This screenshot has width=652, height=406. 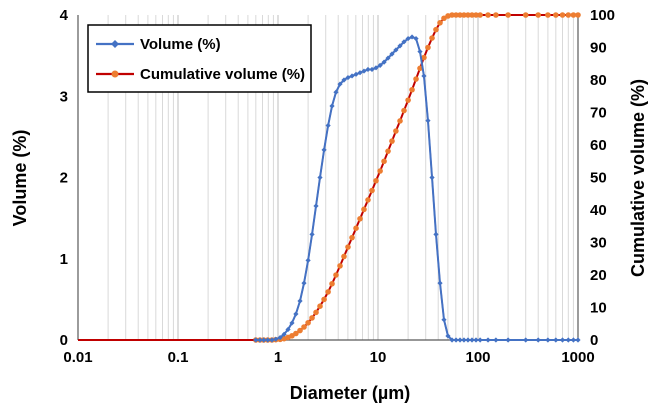 What do you see at coordinates (602, 15) in the screenshot?
I see `y2-tick-label: 100` at bounding box center [602, 15].